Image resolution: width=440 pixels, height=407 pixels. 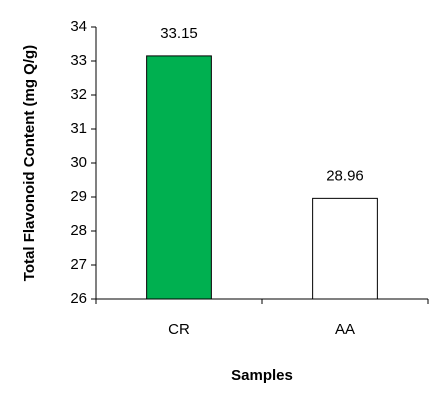 What do you see at coordinates (78, 26) in the screenshot?
I see `y-tick-label: 34` at bounding box center [78, 26].